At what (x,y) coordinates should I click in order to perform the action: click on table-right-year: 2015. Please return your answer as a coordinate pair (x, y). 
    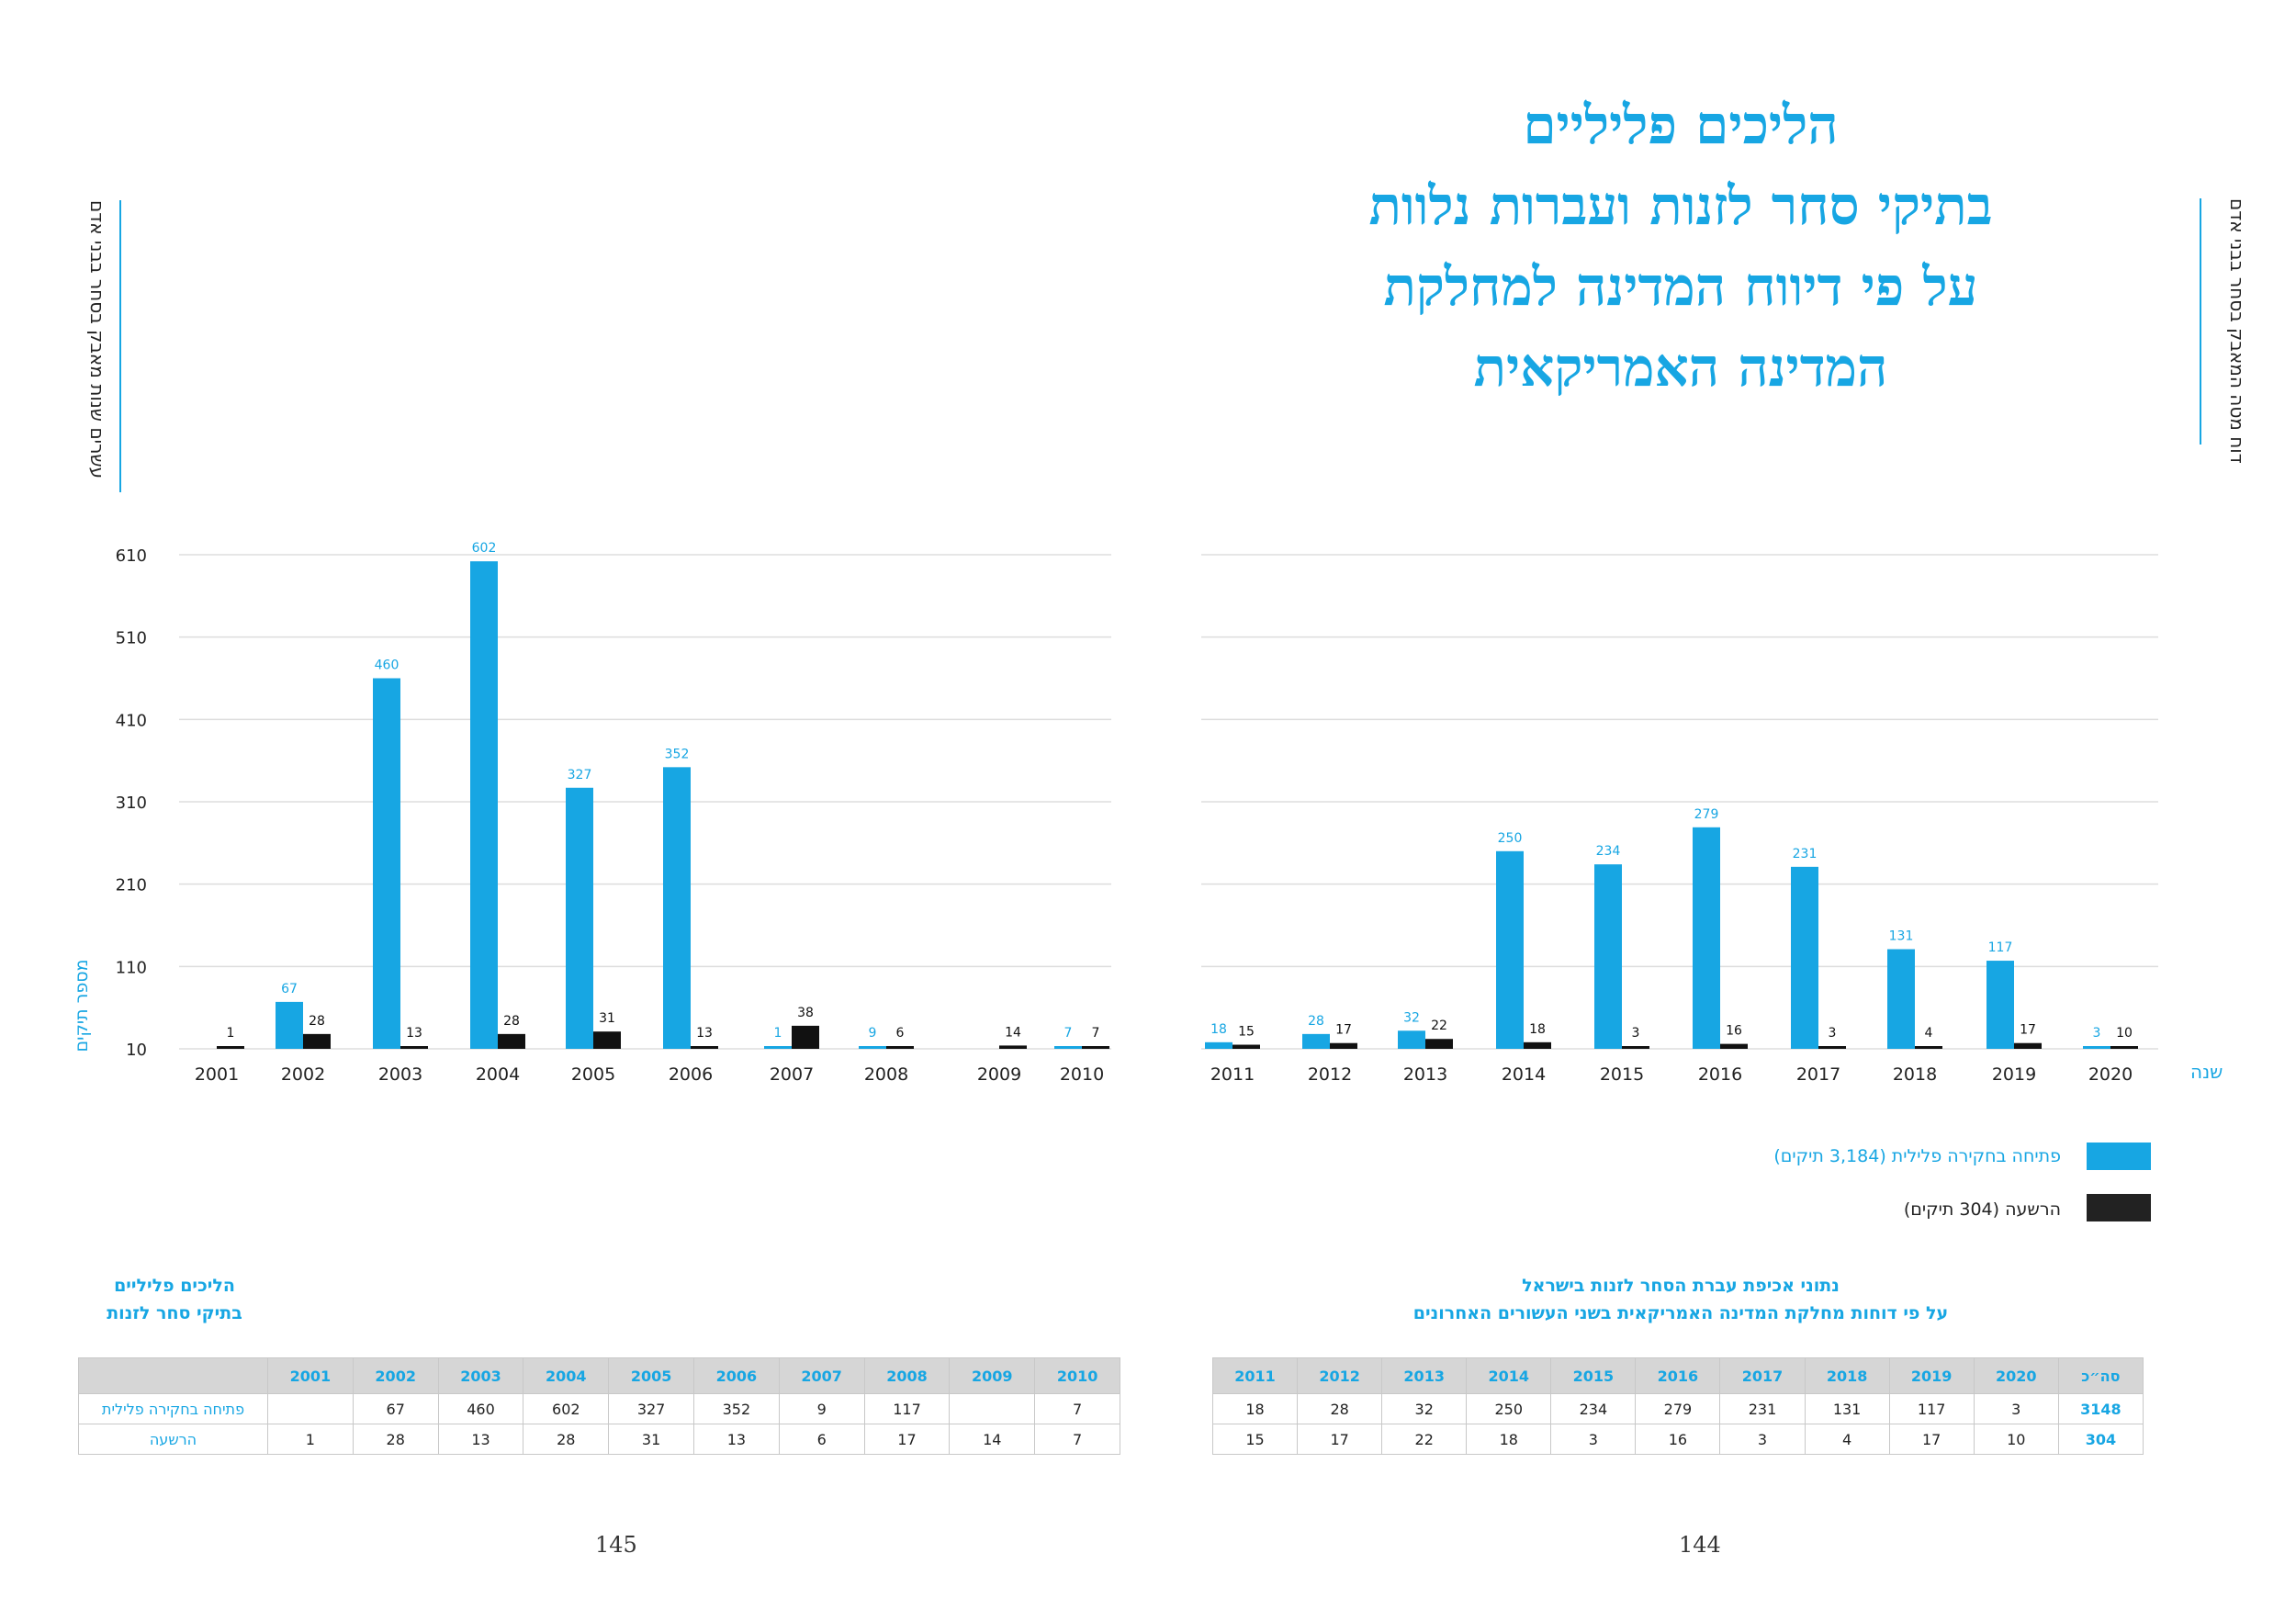
    Looking at the image, I should click on (1593, 1375).